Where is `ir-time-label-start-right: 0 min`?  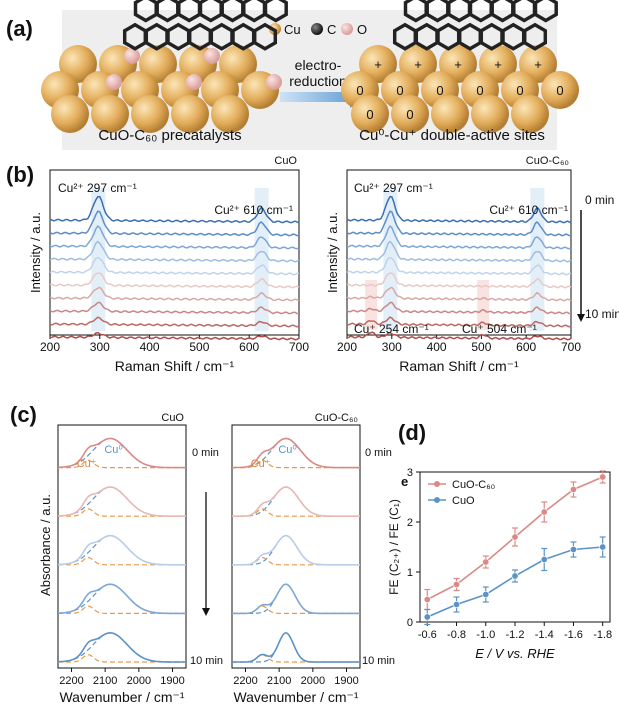
ir-time-label-start-right: 0 min is located at coordinates (378, 453).